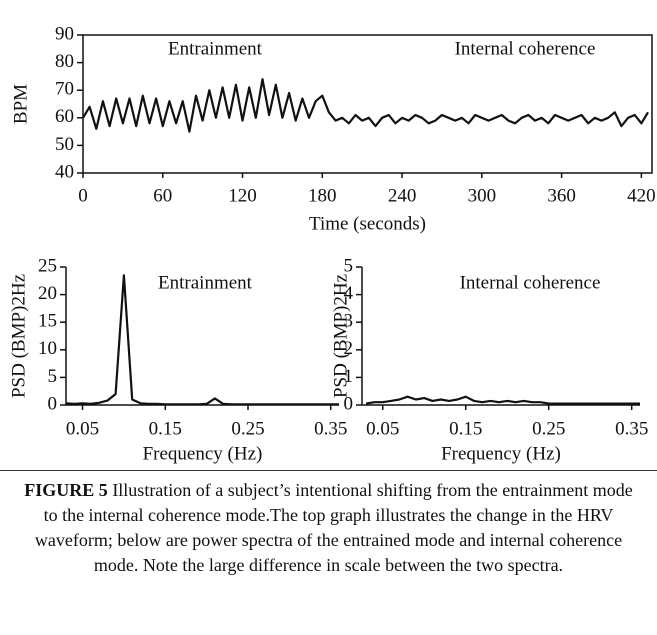  What do you see at coordinates (349, 321) in the screenshot?
I see `y-tick-label: 3` at bounding box center [349, 321].